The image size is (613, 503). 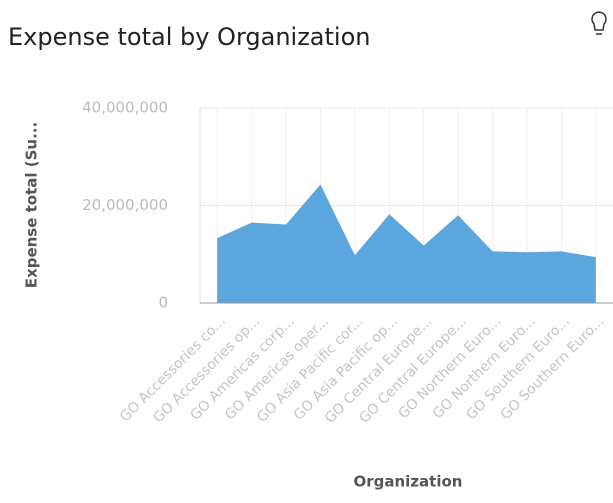 I want to click on y-tick-label: 0, so click(x=163, y=303).